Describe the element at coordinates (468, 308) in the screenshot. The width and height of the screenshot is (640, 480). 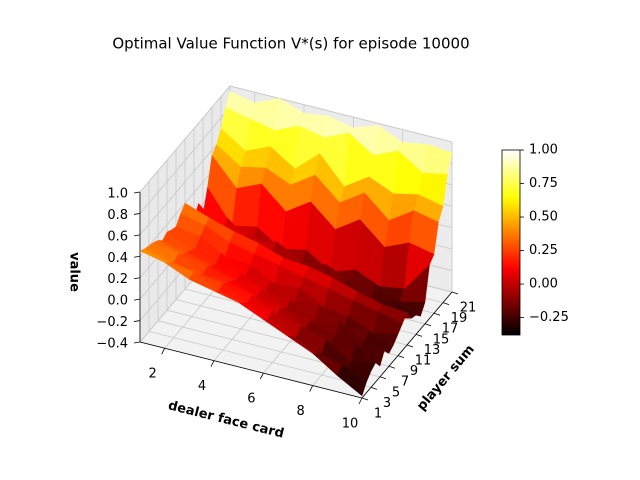
I see `y-tick-label: 21` at that location.